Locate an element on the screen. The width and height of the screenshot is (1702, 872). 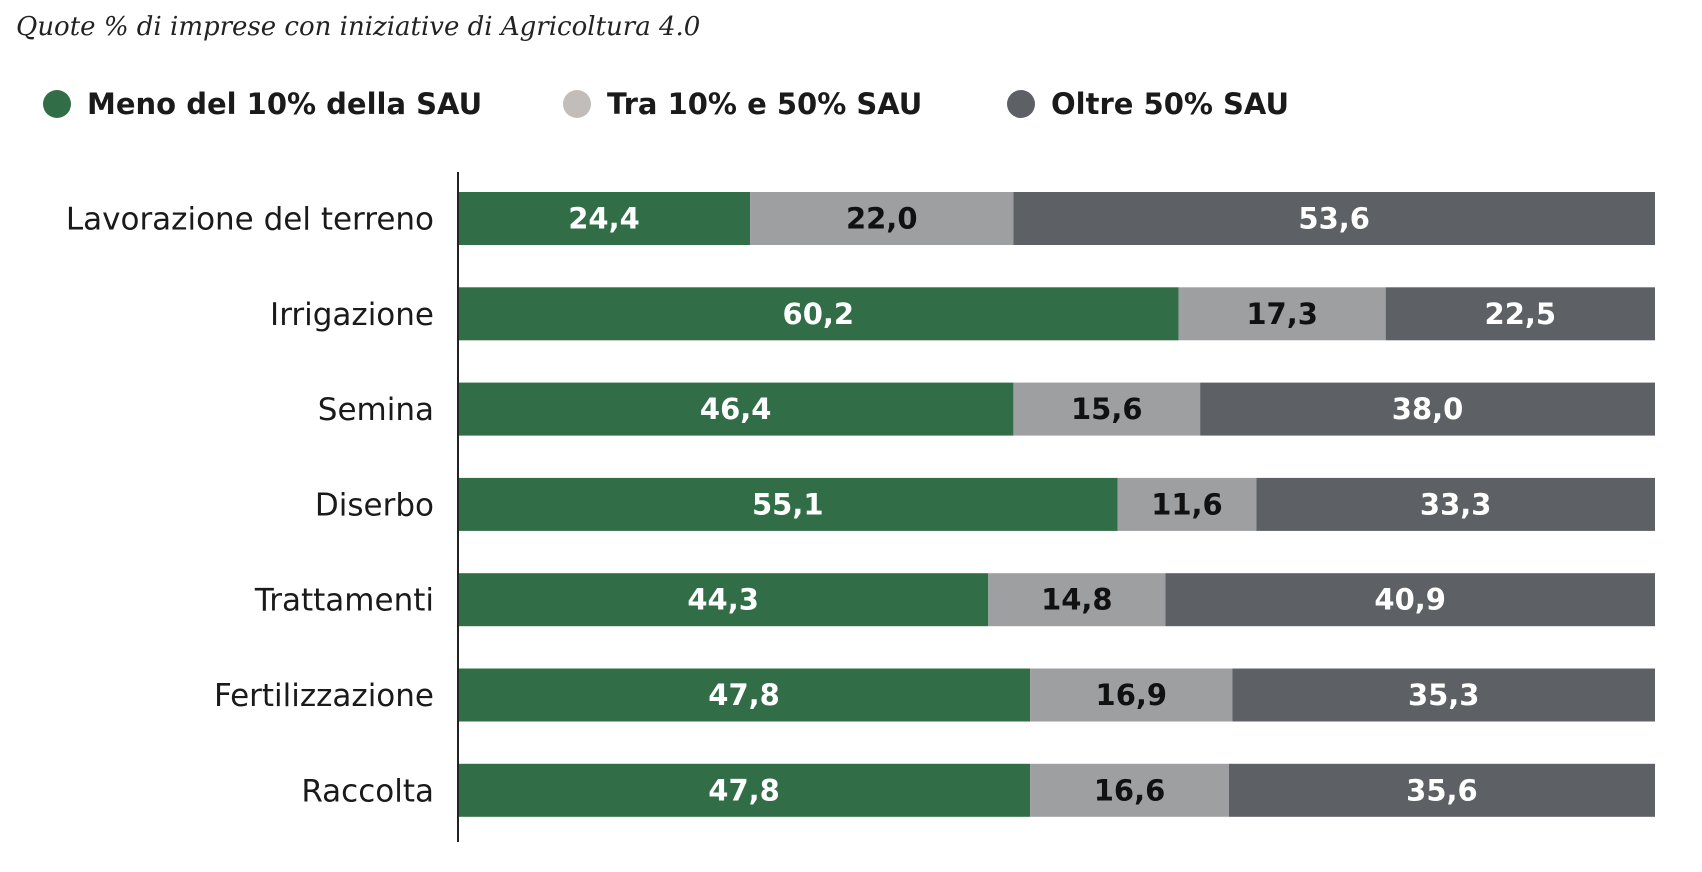
data-label: 33,3 is located at coordinates (1456, 504).